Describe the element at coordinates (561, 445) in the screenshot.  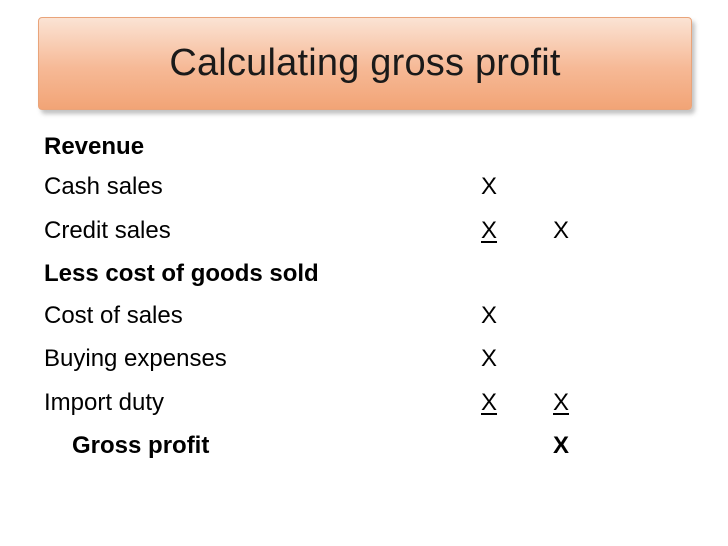
I see `gross-profit-amount: X` at that location.